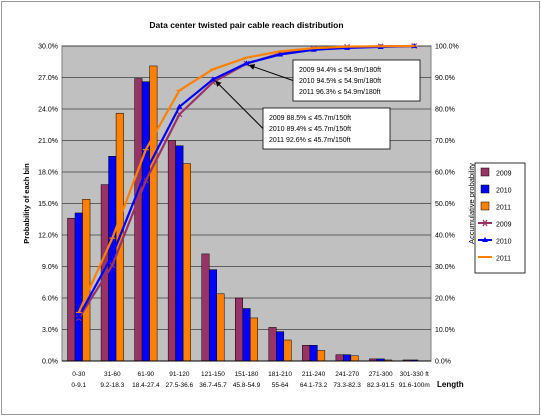  What do you see at coordinates (414, 374) in the screenshot?
I see `x-tick-label: 301-330 ft` at bounding box center [414, 374].